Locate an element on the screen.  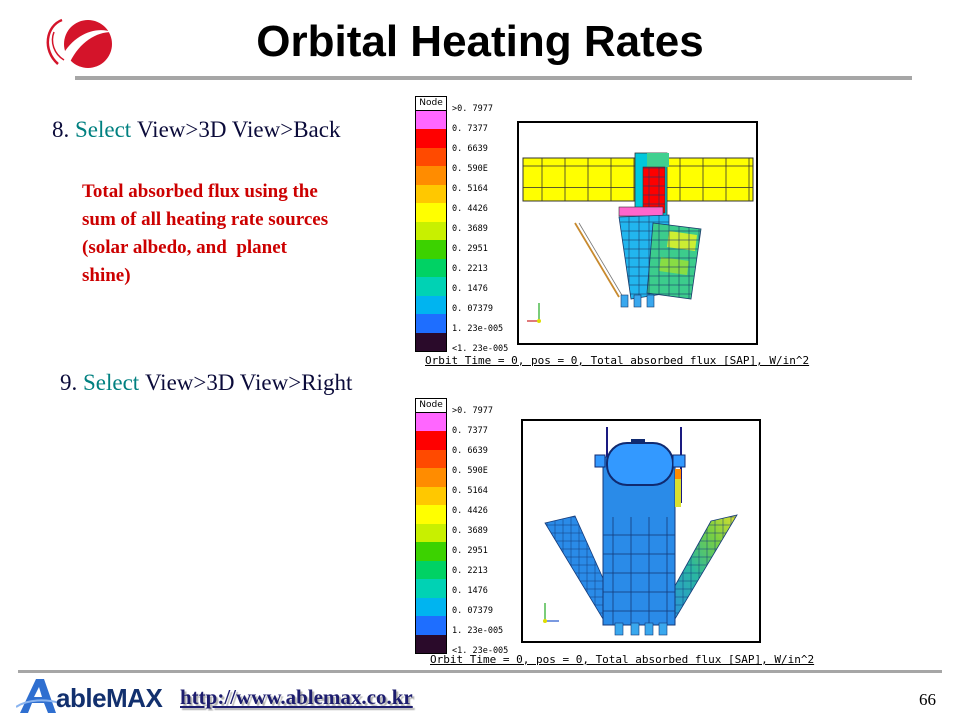
slide-title: Orbital Heating Rates is located at coordinates (480, 41).